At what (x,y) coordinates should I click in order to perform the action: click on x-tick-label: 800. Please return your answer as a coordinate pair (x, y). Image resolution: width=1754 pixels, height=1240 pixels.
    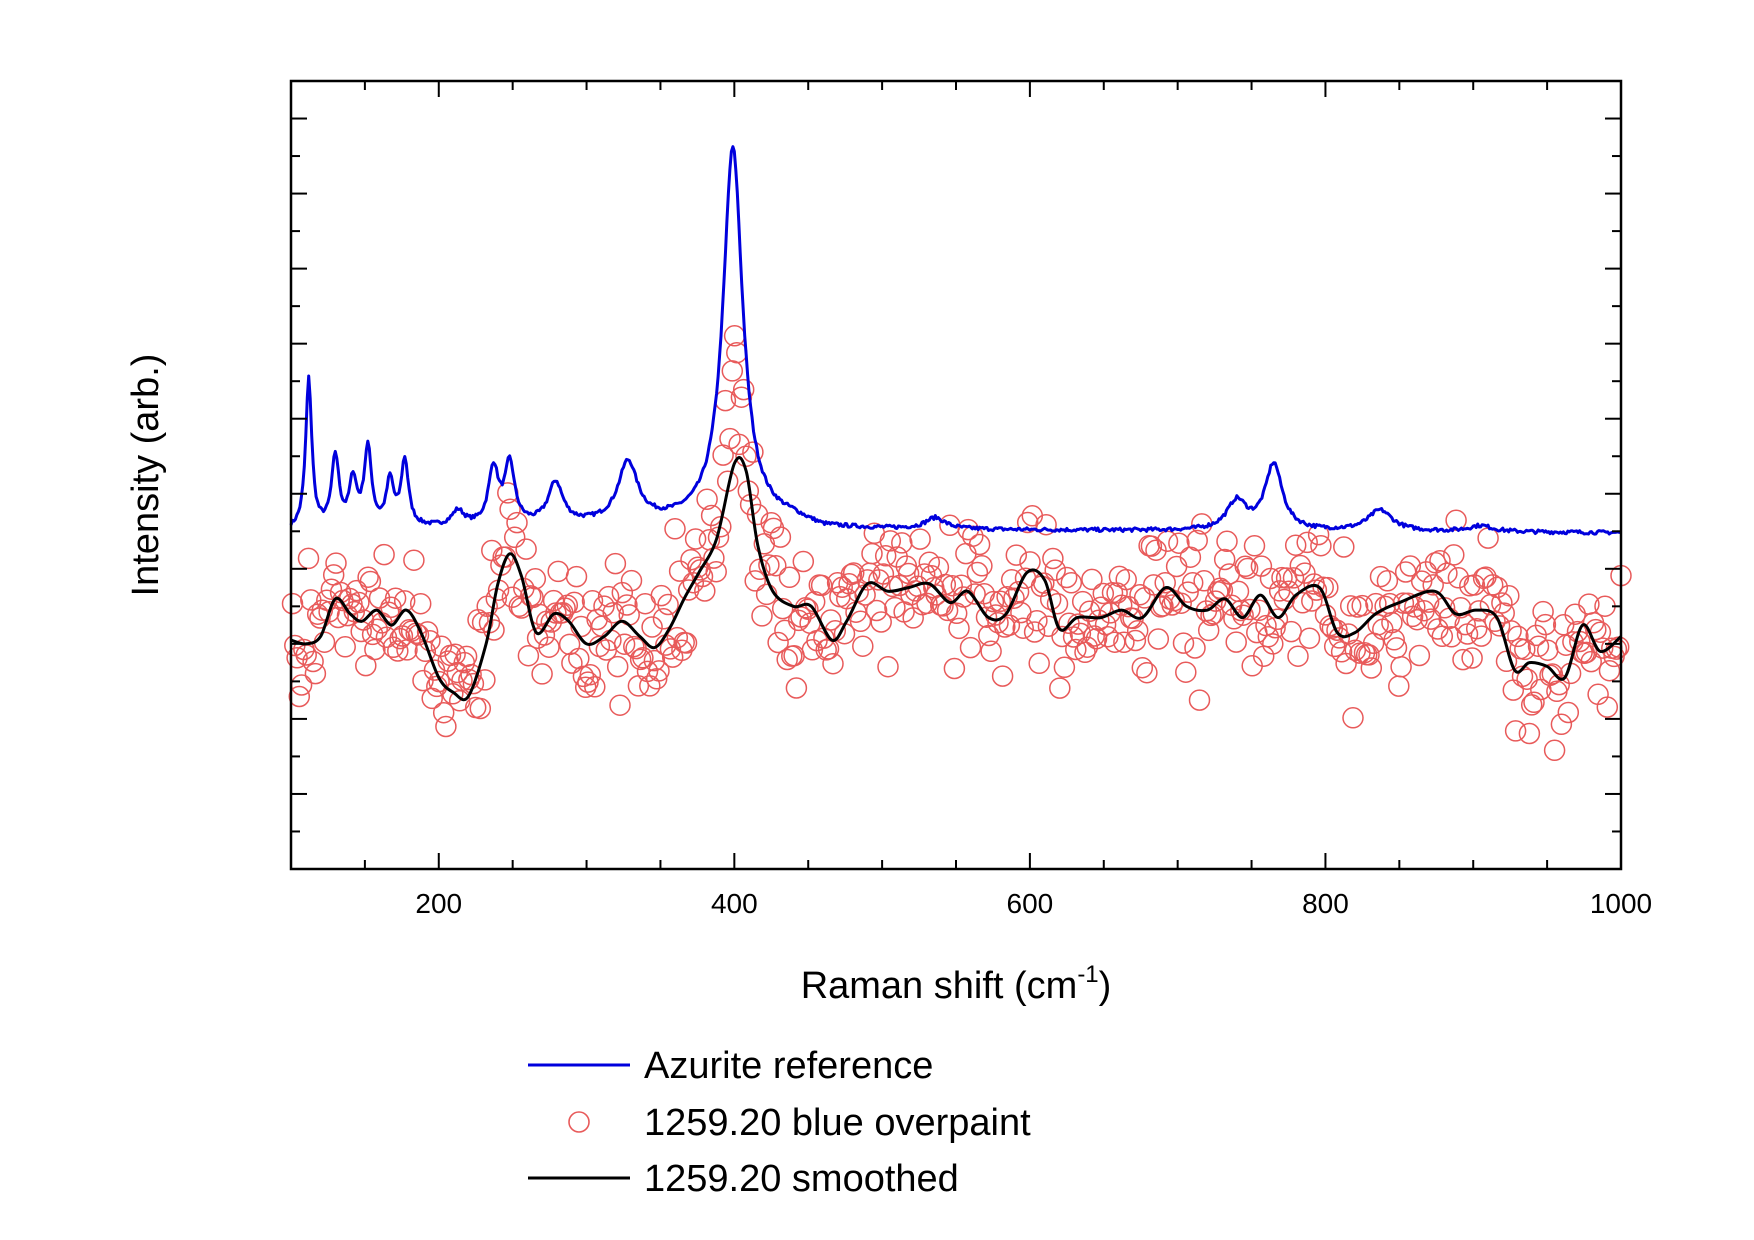
    Looking at the image, I should click on (1325, 903).